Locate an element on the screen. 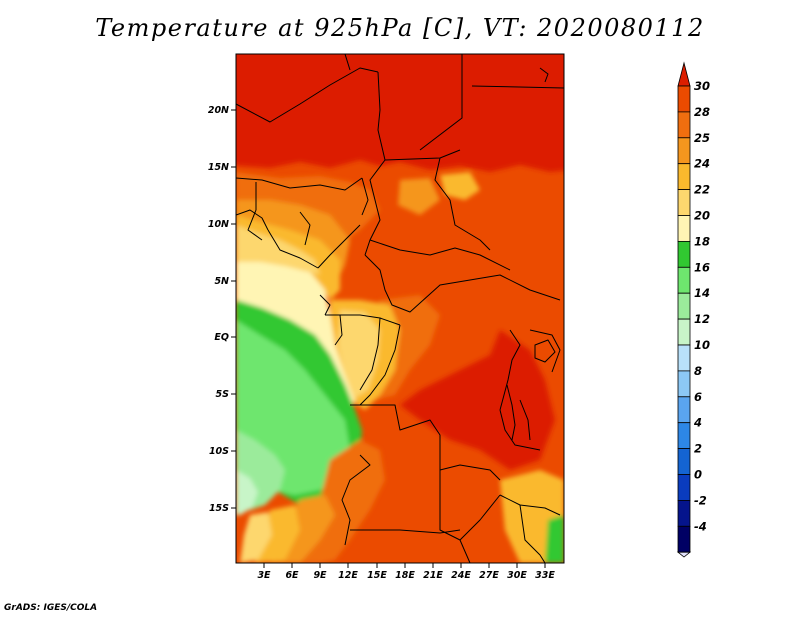  lat-label: 10N is located at coordinates (218, 224).